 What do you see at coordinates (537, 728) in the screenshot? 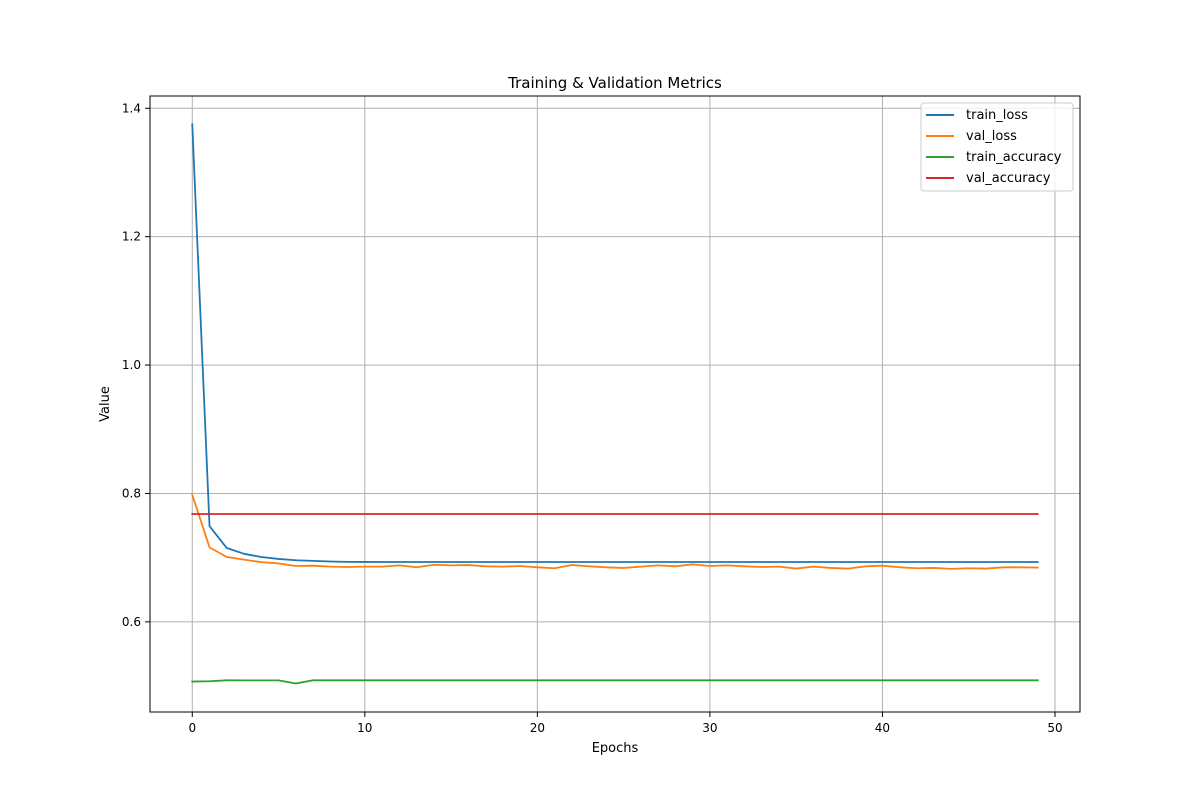
I see `x-tick-label: 20` at bounding box center [537, 728].